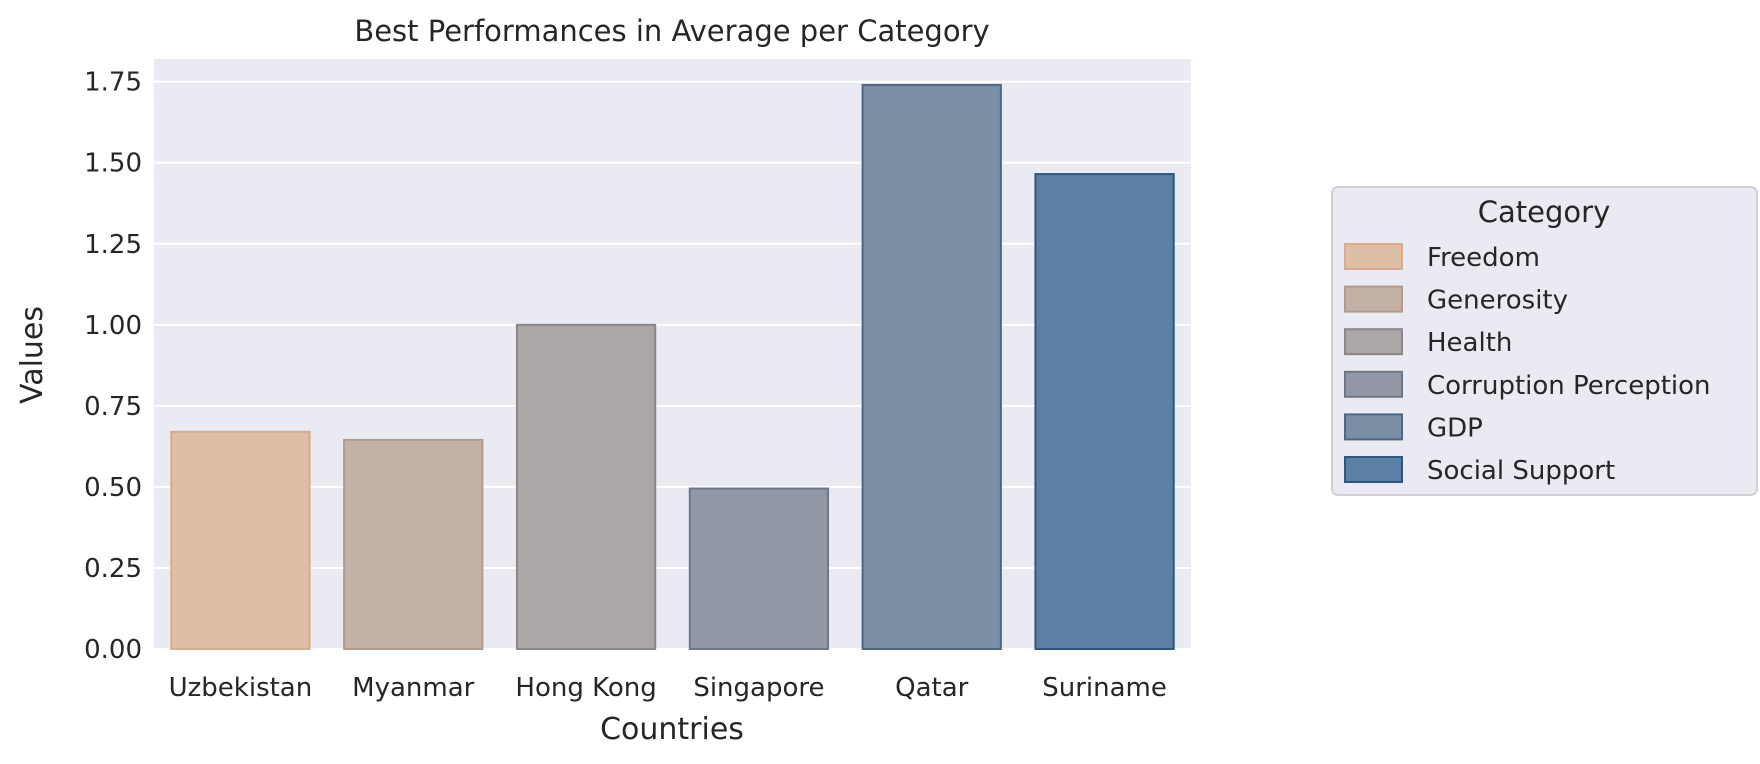 The width and height of the screenshot is (1760, 764). I want to click on legend-label: Corruption Perception, so click(1569, 386).